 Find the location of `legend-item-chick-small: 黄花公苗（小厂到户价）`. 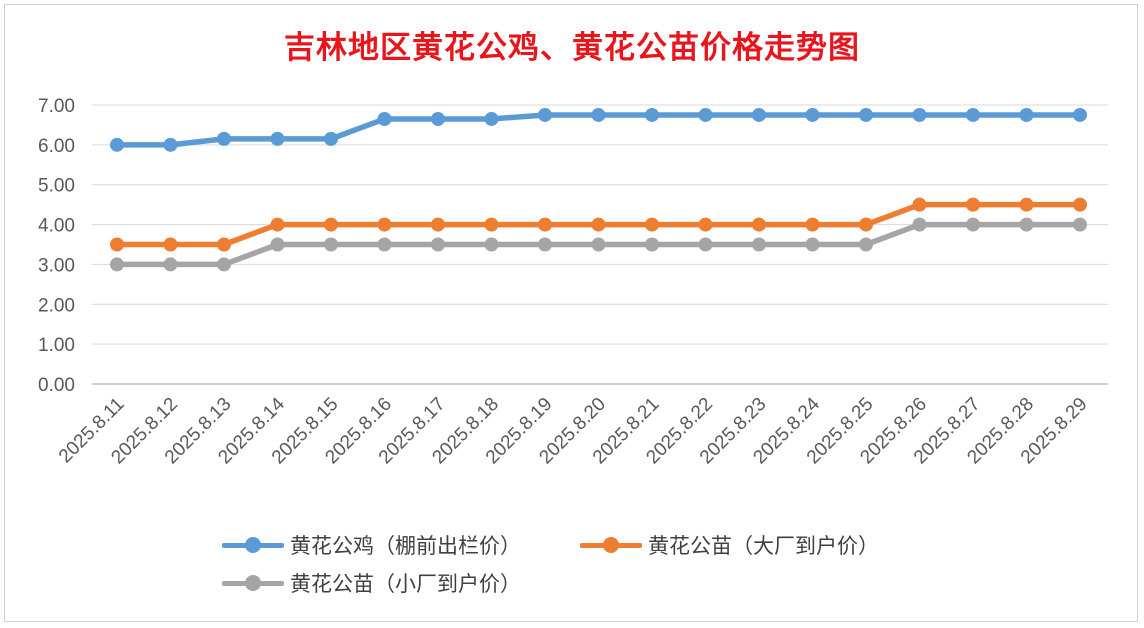

legend-item-chick-small: 黄花公苗（小厂到户价） is located at coordinates (371, 583).